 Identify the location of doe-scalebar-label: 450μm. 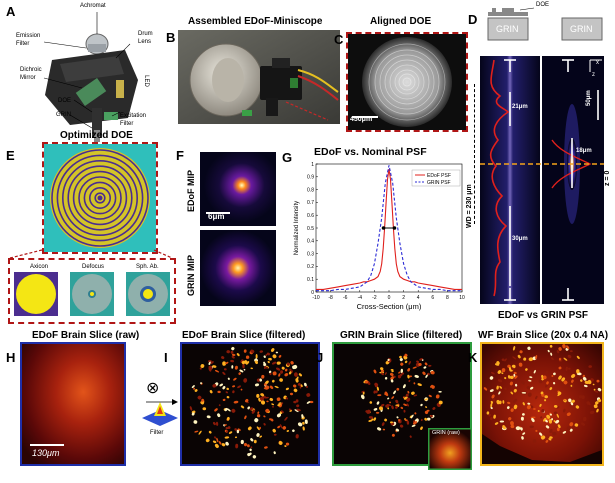
(361, 119).